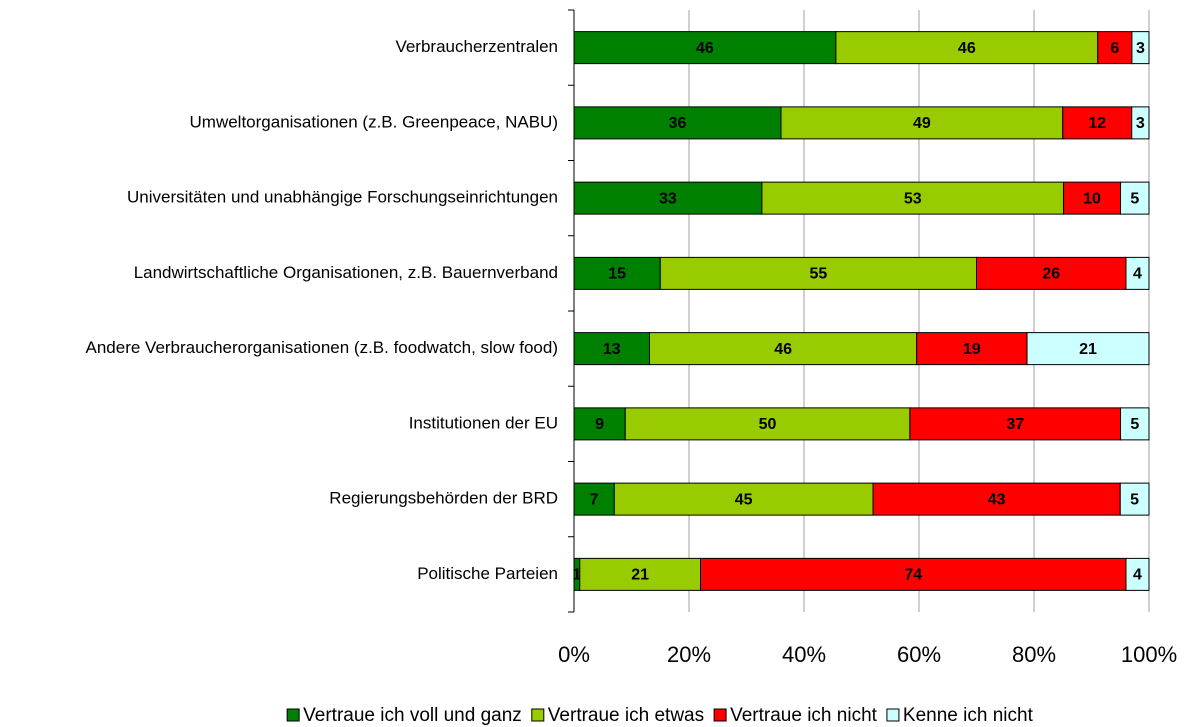 The width and height of the screenshot is (1192, 727). I want to click on data-label: 45, so click(744, 499).